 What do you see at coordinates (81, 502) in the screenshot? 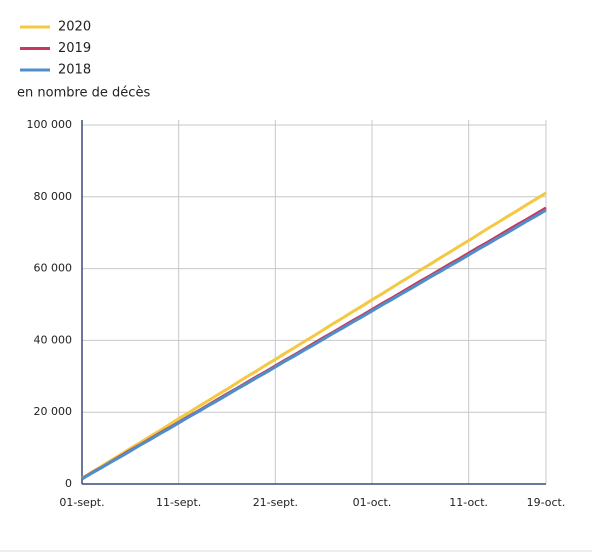
I see `x-tick-label: 01-sept.` at bounding box center [81, 502].